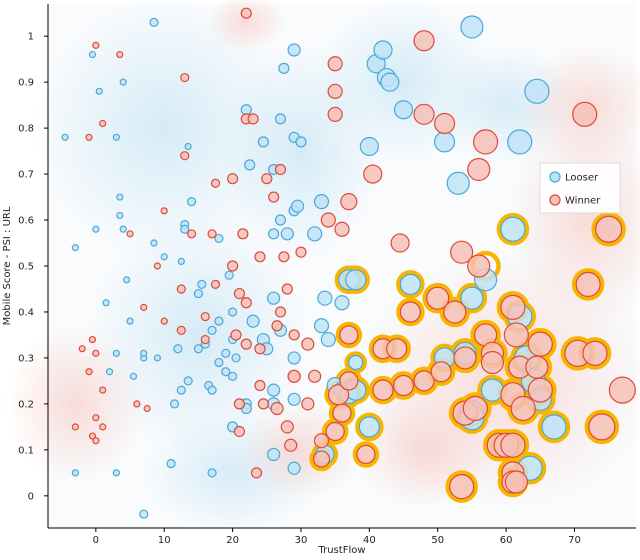 This screenshot has width=640, height=560. I want to click on y-tick-label: 0, so click(31, 496).